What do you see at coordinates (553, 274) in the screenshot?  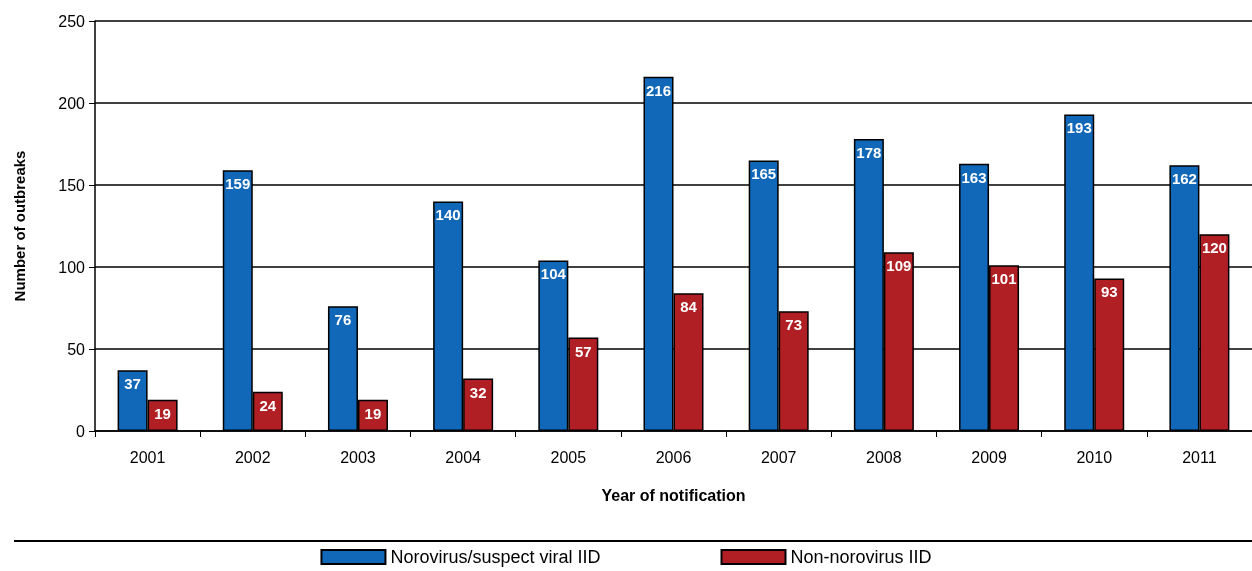 I see `data-label: 104` at bounding box center [553, 274].